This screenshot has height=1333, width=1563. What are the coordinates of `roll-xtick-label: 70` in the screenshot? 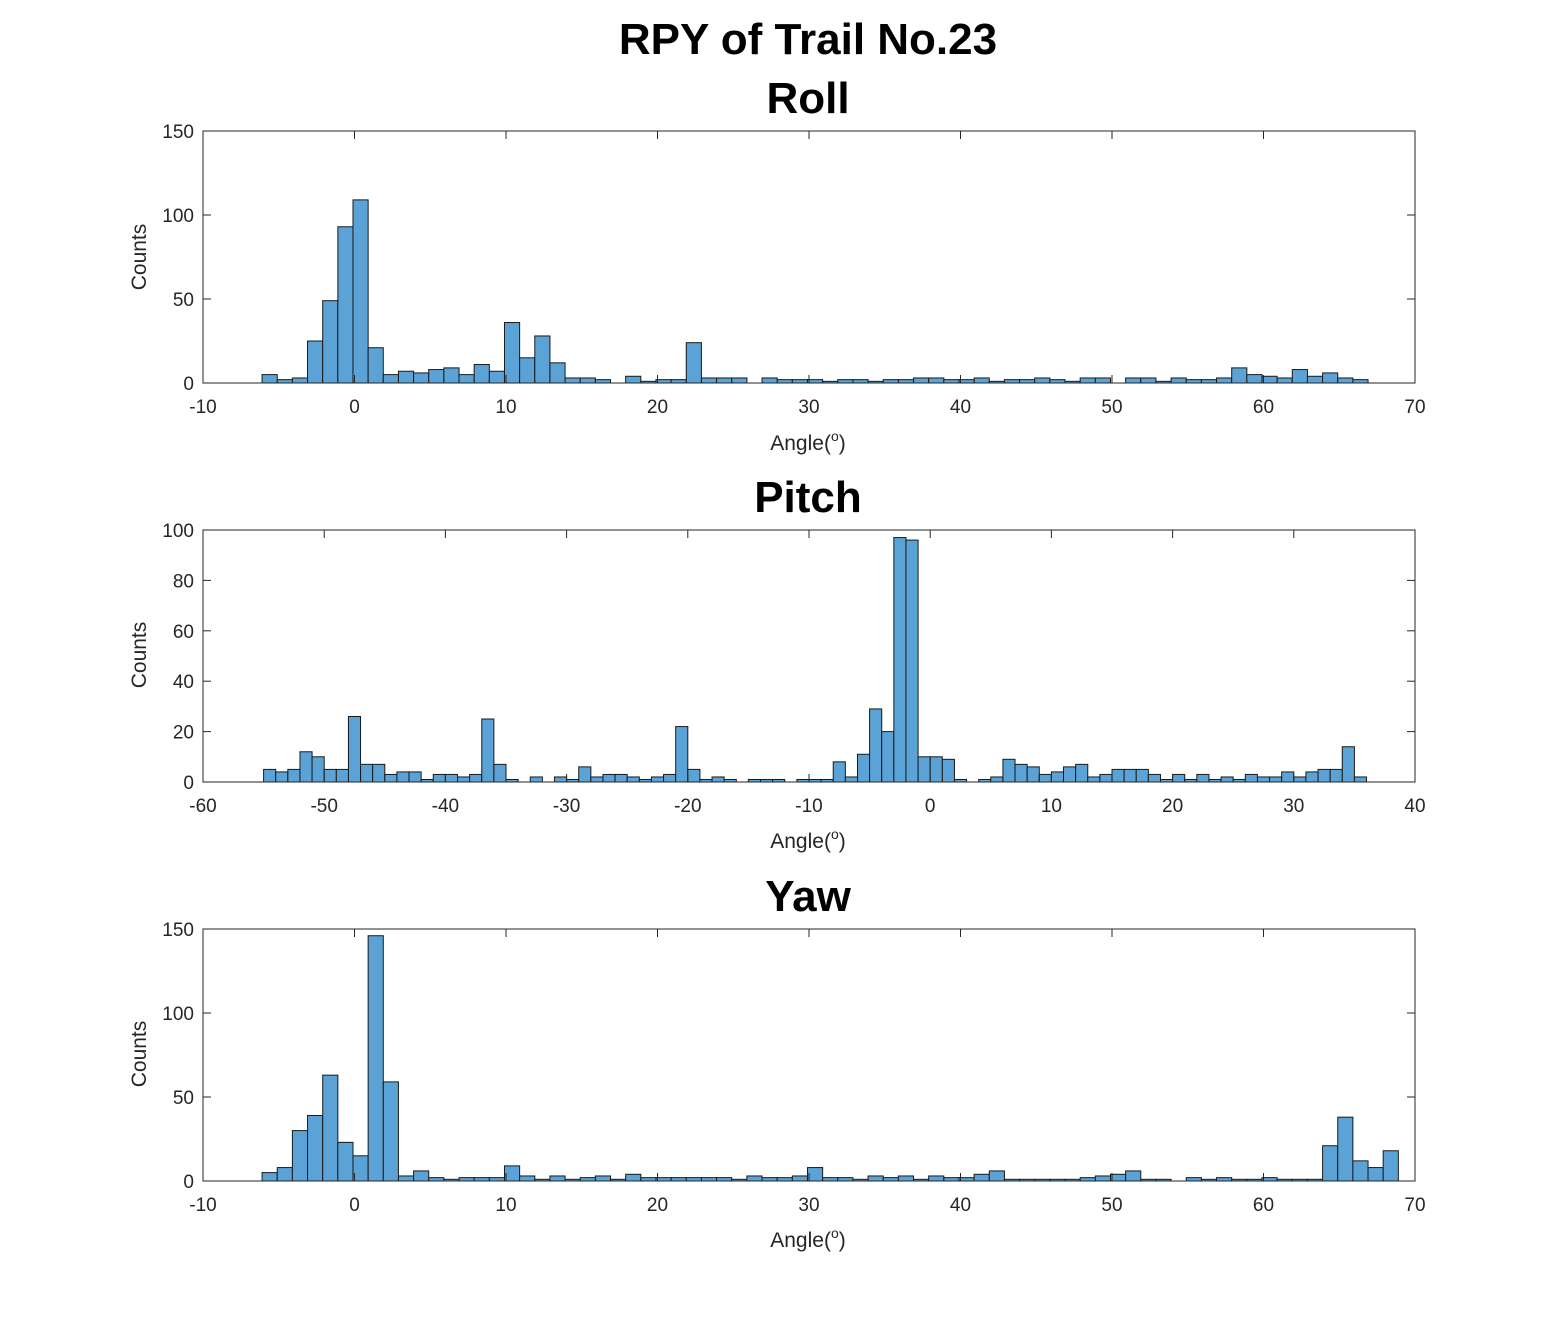 It's located at (1414, 407).